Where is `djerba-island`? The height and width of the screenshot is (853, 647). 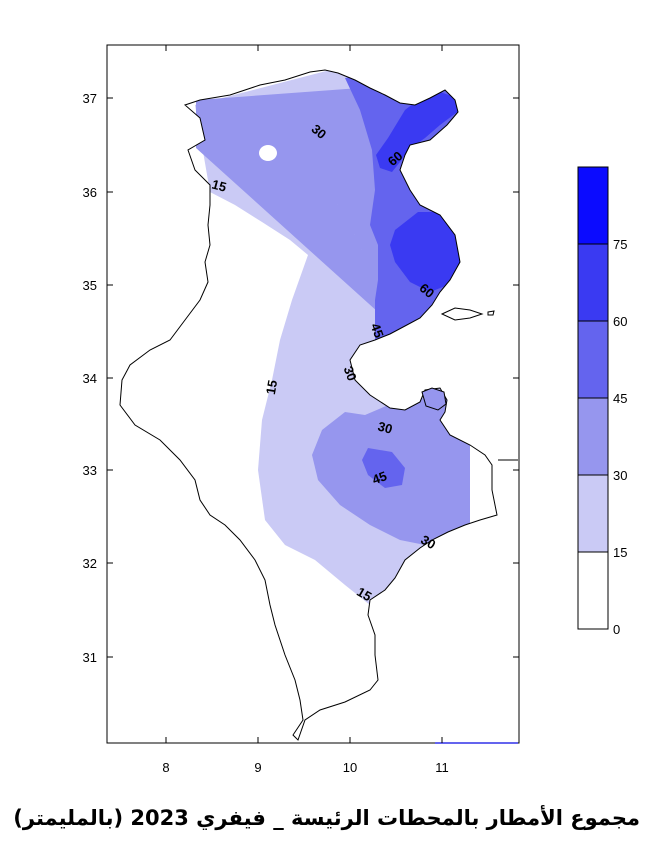 djerba-island is located at coordinates (434, 399).